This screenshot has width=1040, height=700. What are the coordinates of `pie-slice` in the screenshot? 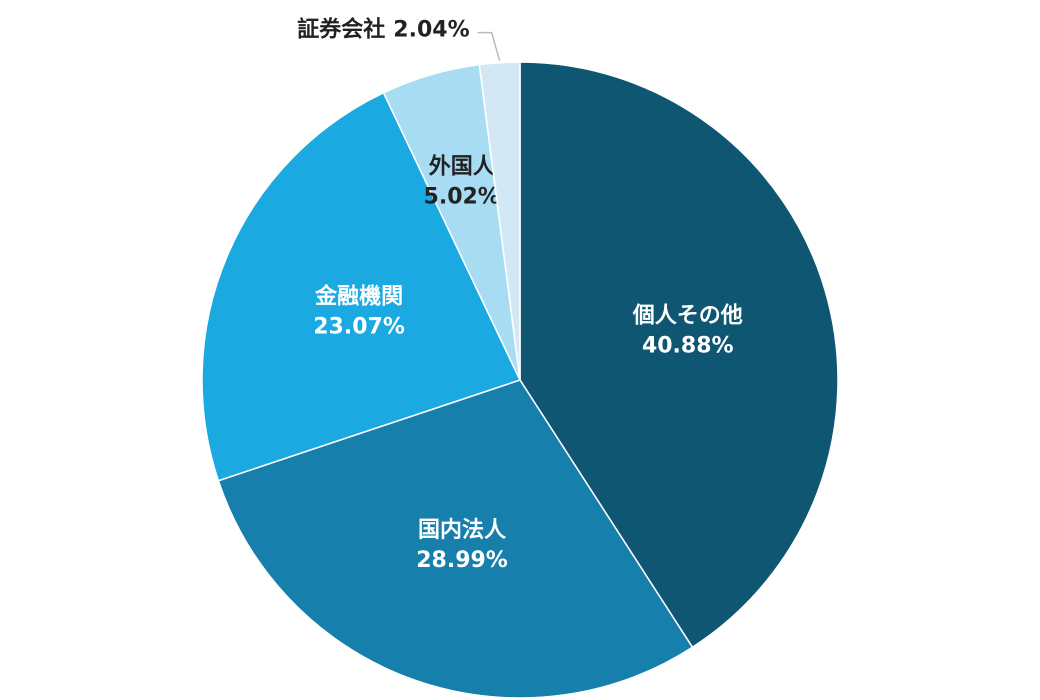 It's located at (499, 221).